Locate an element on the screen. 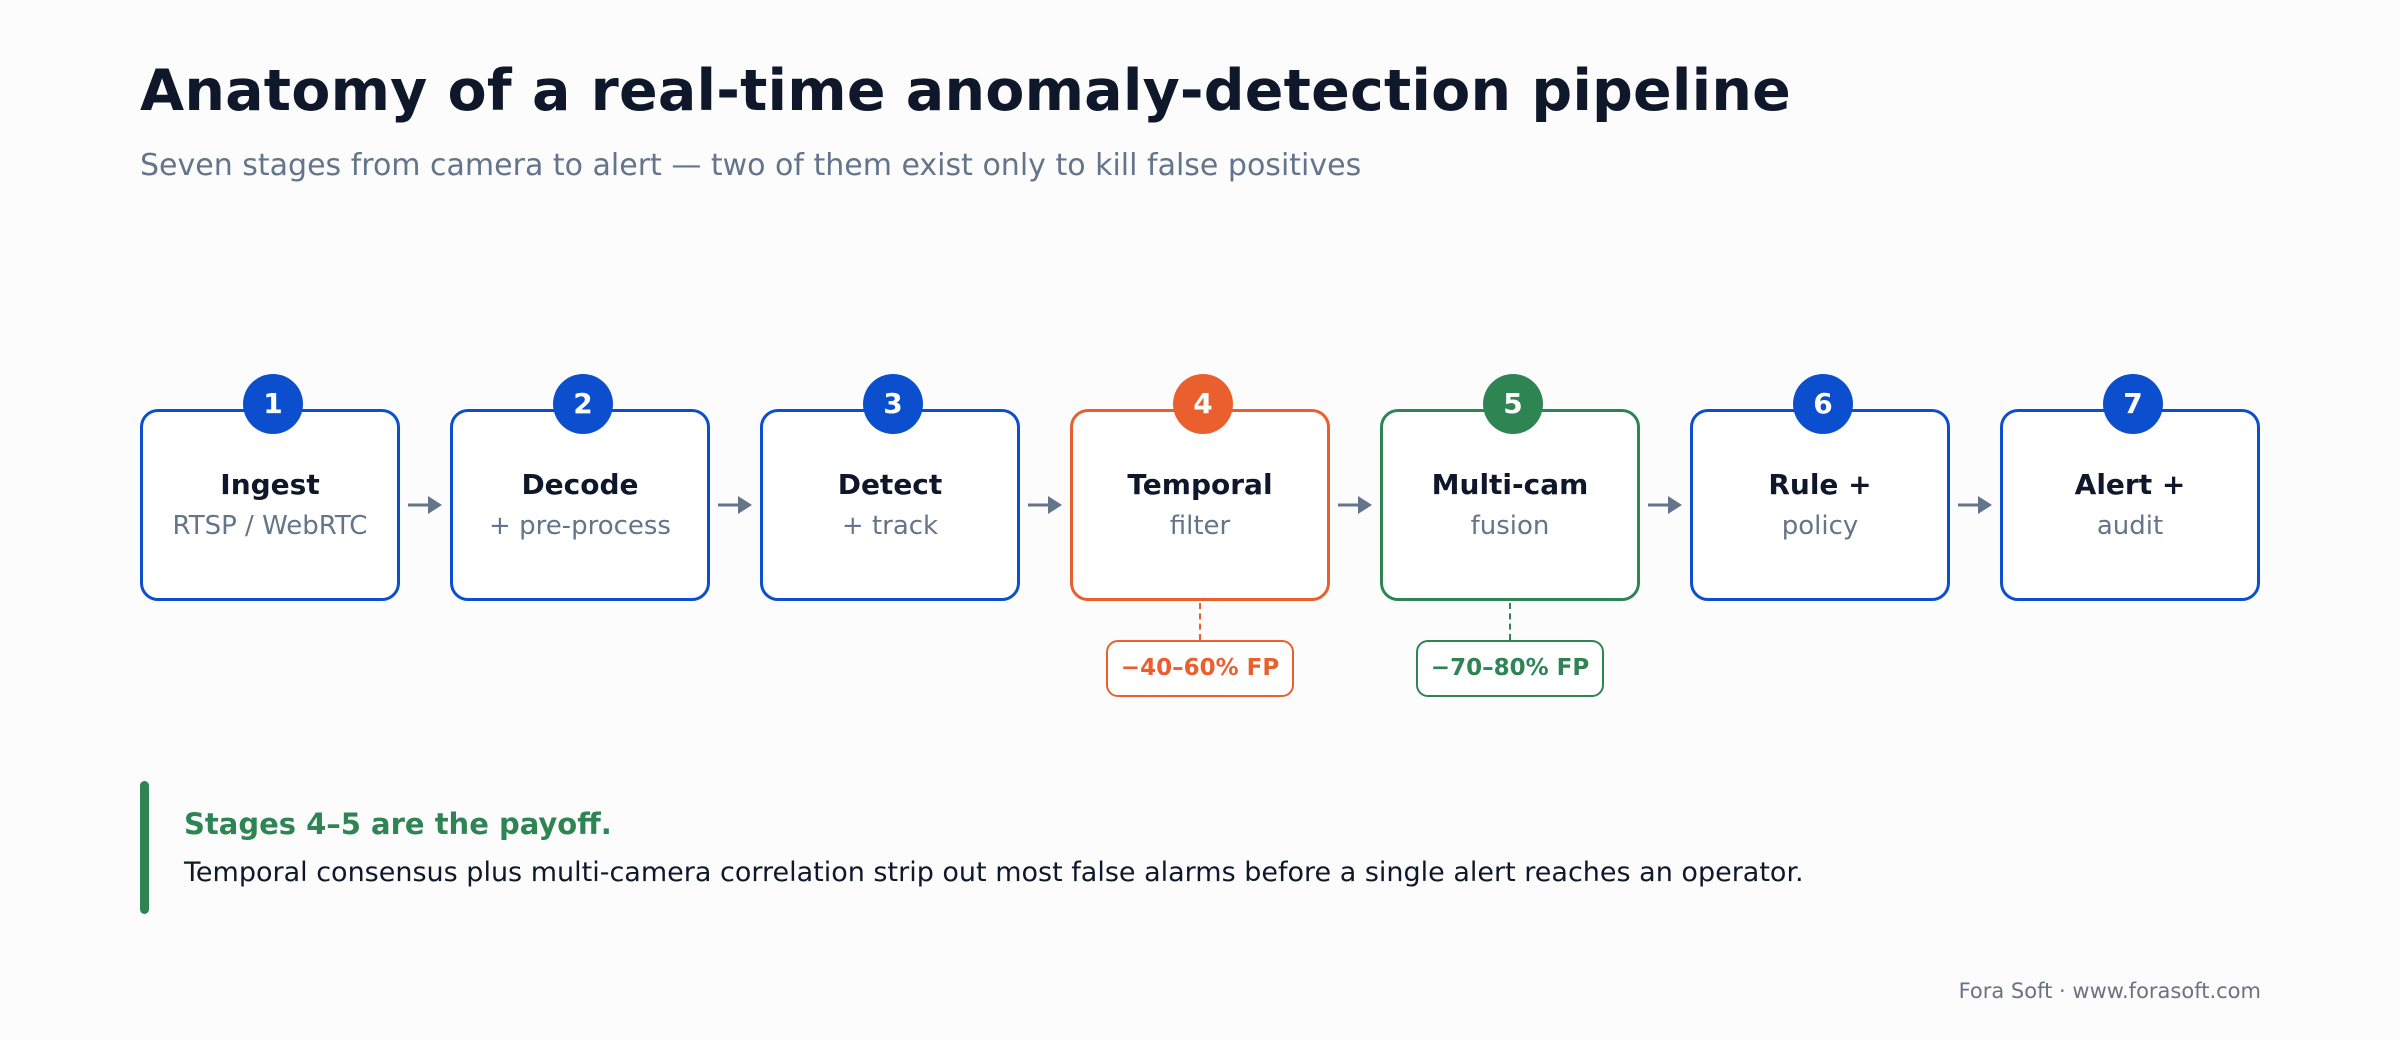  stage-subtitle: filter is located at coordinates (1200, 526).